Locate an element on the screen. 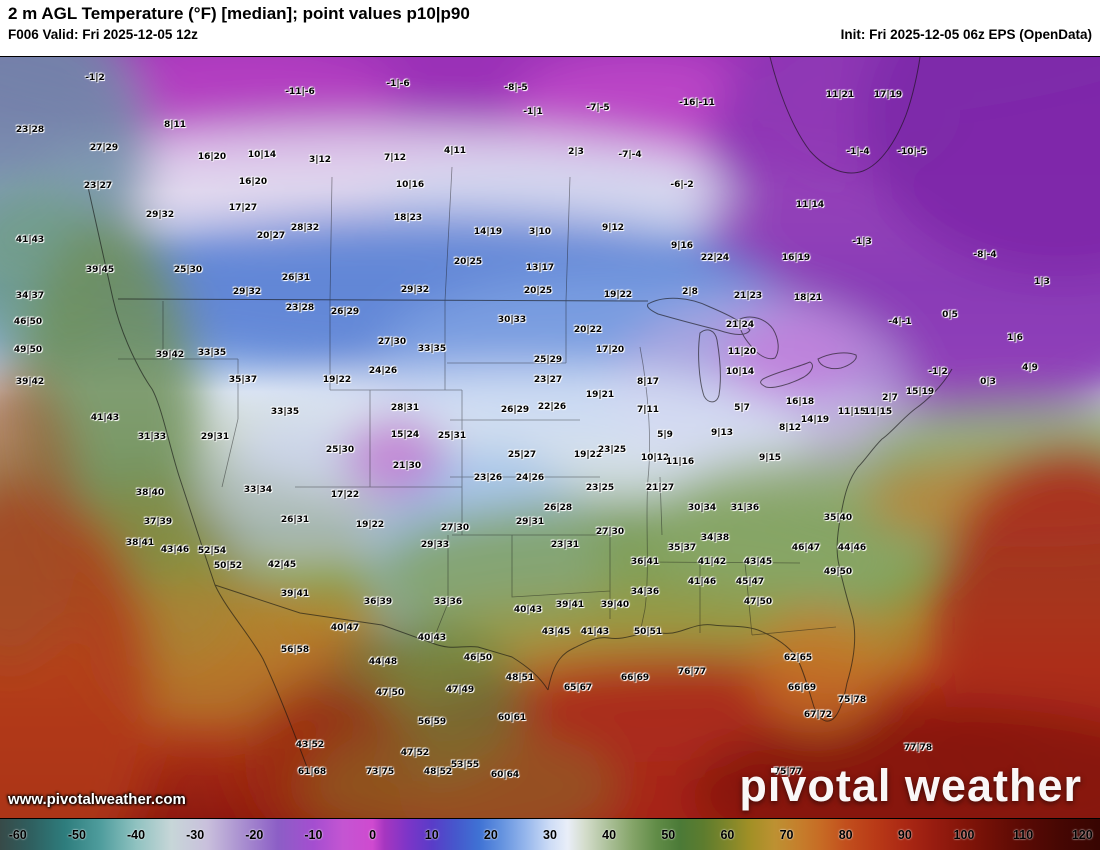 Image resolution: width=1100 pixels, height=850 pixels. point-value: 38|40 is located at coordinates (150, 493).